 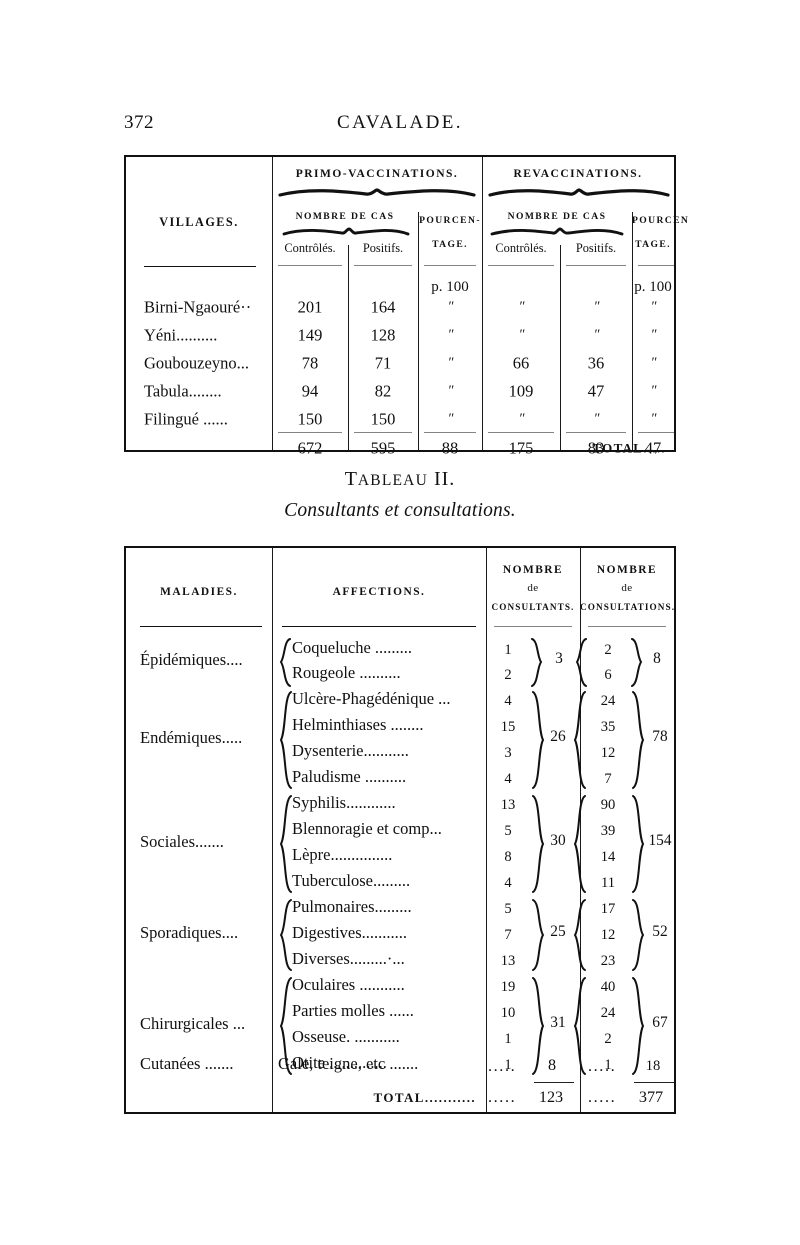 I want to click on running-title: CAVALADE., so click(x=400, y=122).